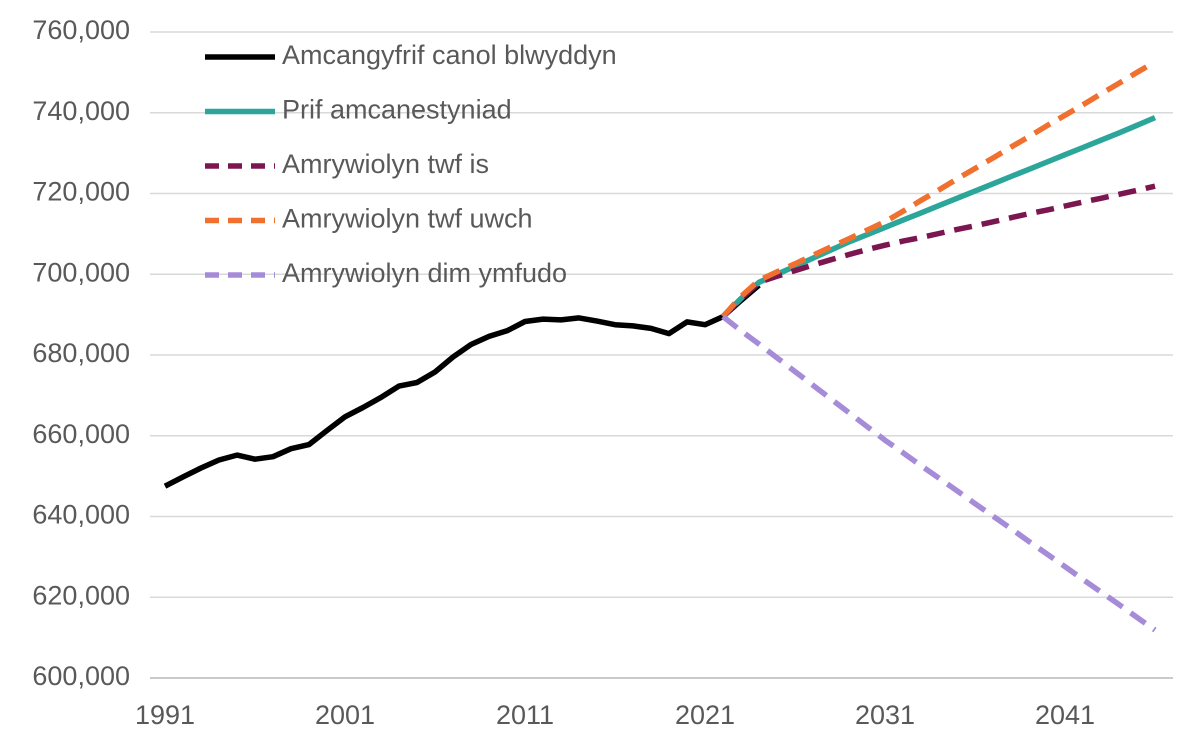 This screenshot has width=1203, height=731. What do you see at coordinates (449, 55) in the screenshot?
I see `legend-label: Amcangyfrif canol blwyddyn` at bounding box center [449, 55].